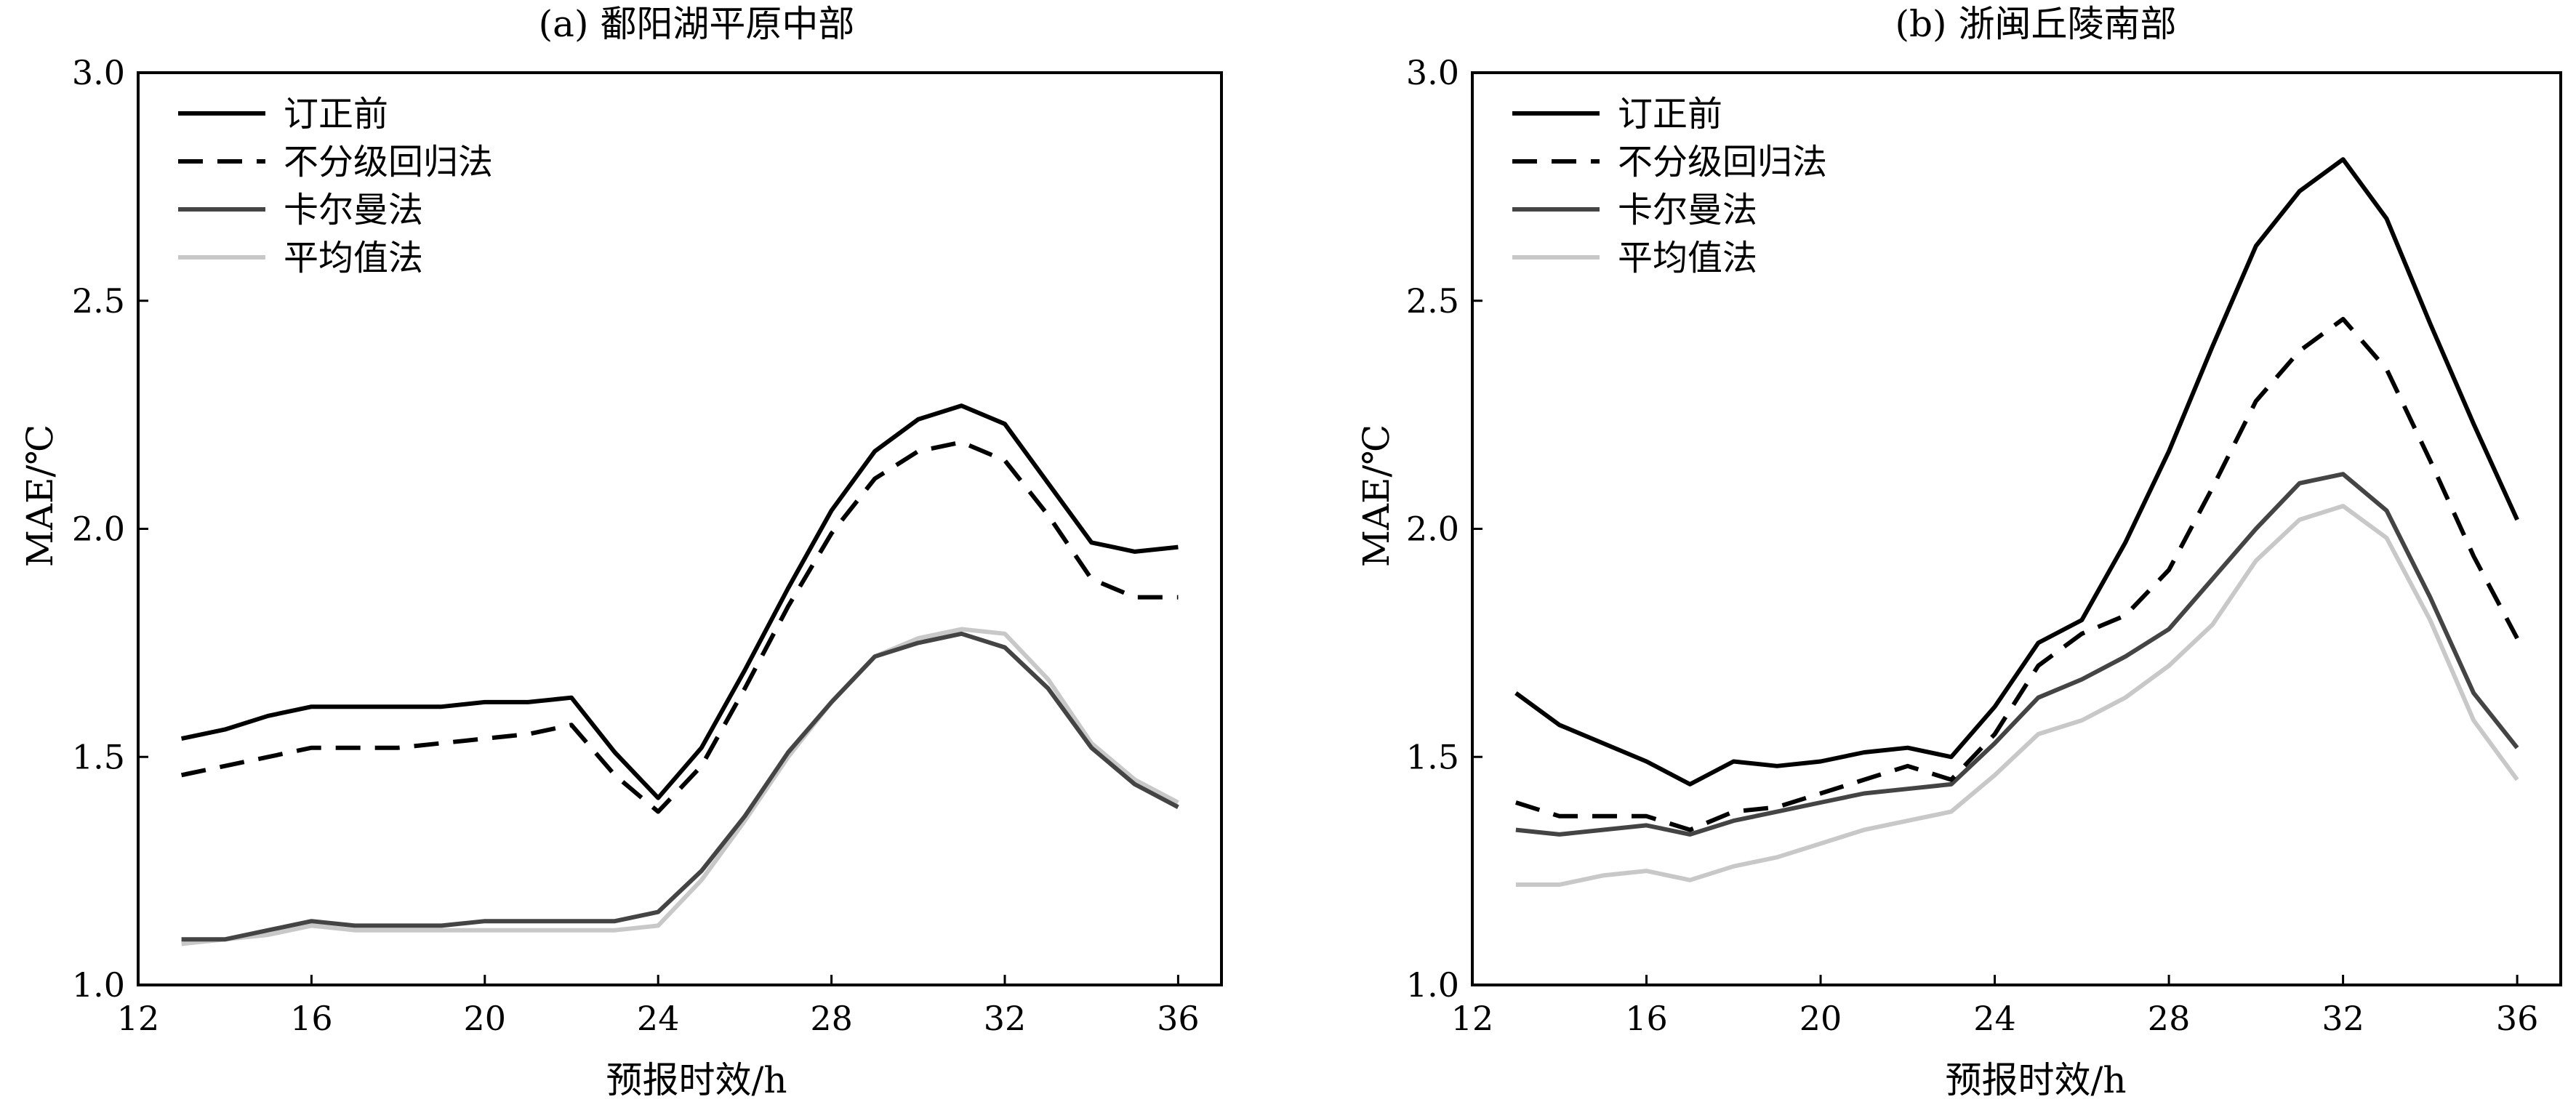 Image resolution: width=2576 pixels, height=1110 pixels. What do you see at coordinates (2036, 1080) in the screenshot?
I see `panel-b-xlabel: 预报时效/h` at bounding box center [2036, 1080].